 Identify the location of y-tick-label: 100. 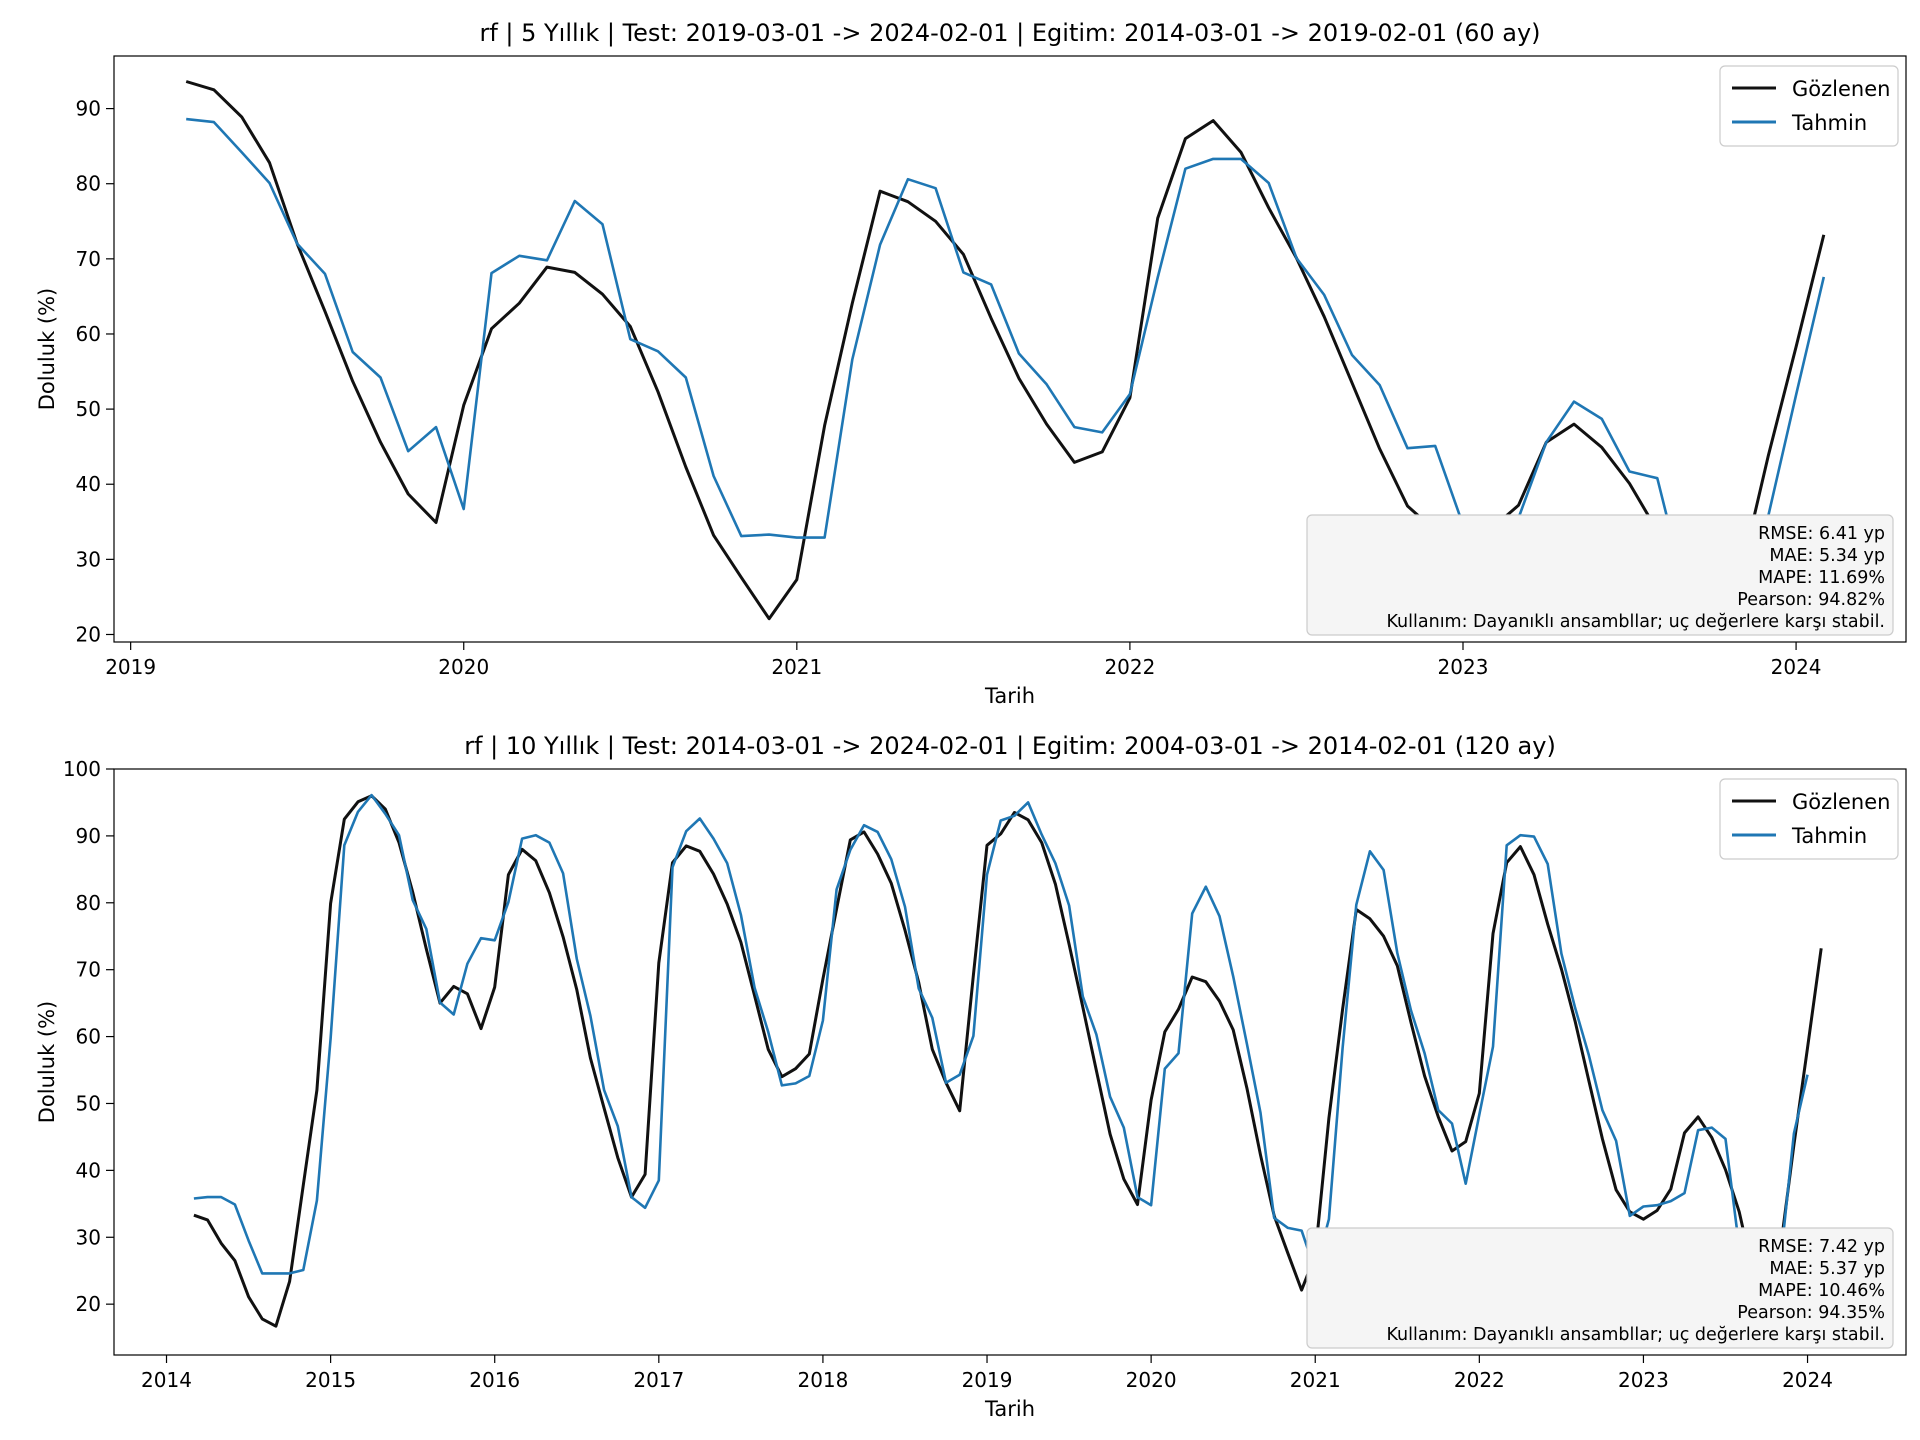
(82, 769).